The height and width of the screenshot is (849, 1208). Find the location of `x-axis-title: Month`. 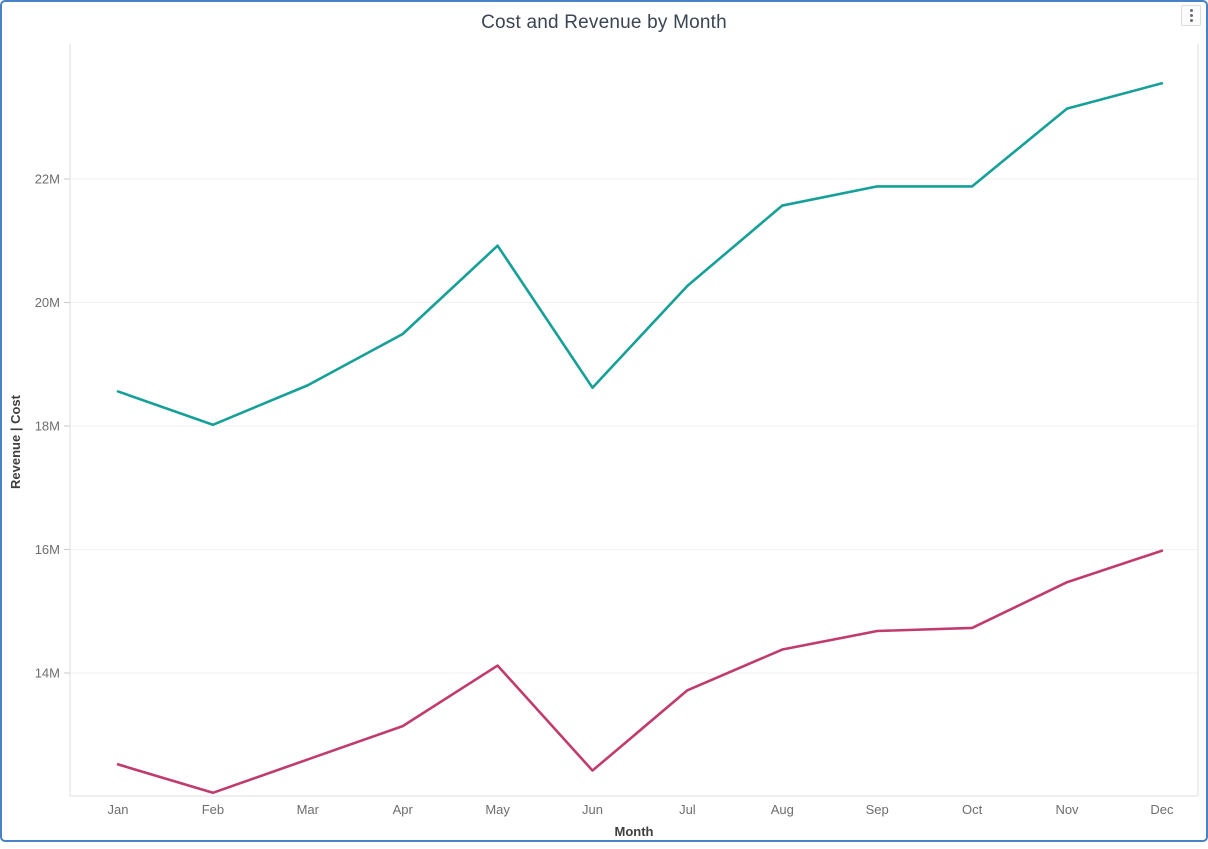

x-axis-title: Month is located at coordinates (634, 831).